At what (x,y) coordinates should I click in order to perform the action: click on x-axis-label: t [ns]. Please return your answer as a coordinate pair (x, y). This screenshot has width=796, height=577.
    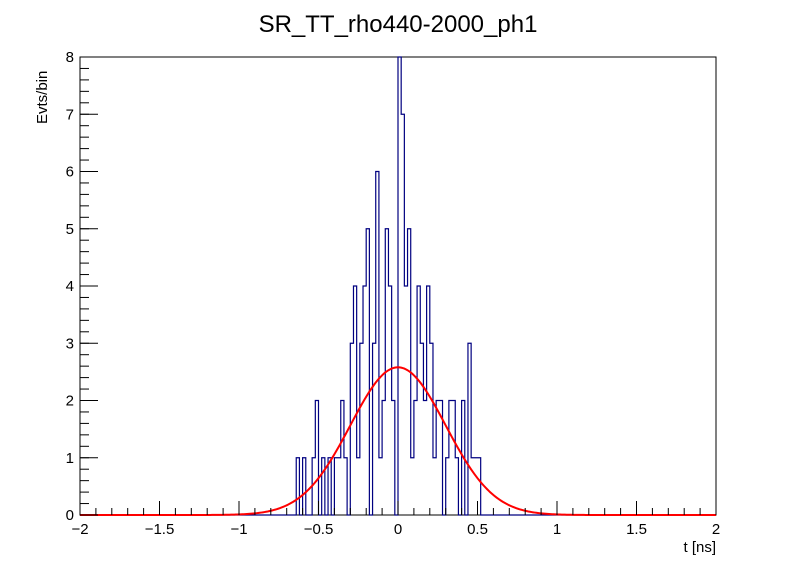
    Looking at the image, I should click on (699, 547).